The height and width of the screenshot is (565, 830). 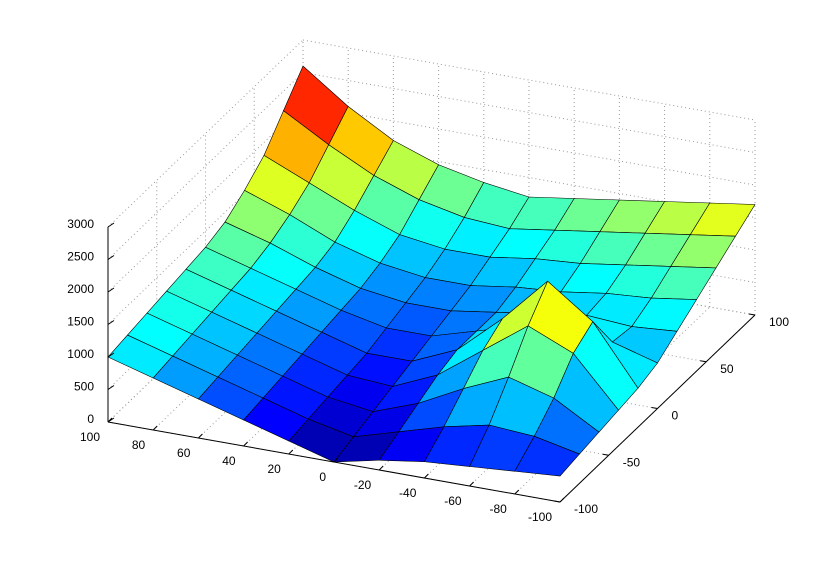 I want to click on z-tick-label: 3000, so click(x=80, y=224).